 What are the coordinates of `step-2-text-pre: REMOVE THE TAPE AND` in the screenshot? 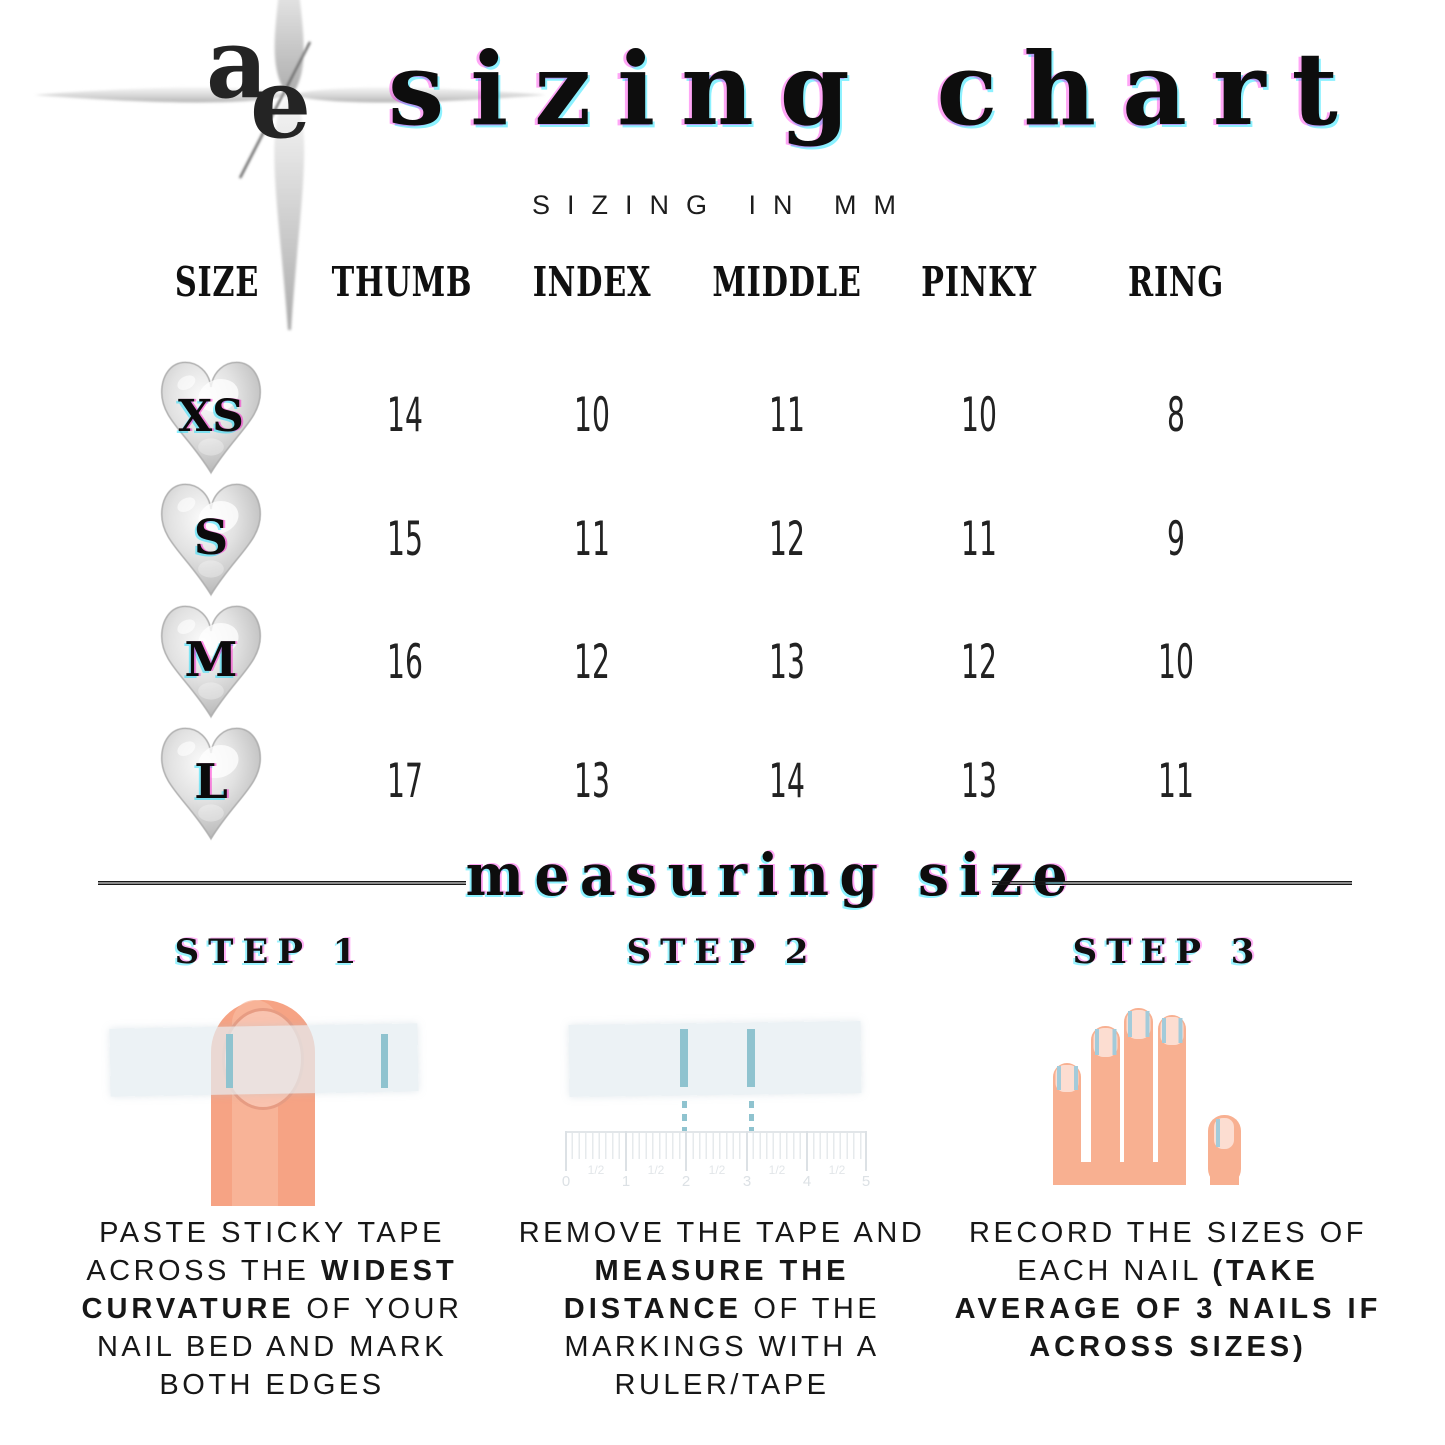 It's located at (722, 1233).